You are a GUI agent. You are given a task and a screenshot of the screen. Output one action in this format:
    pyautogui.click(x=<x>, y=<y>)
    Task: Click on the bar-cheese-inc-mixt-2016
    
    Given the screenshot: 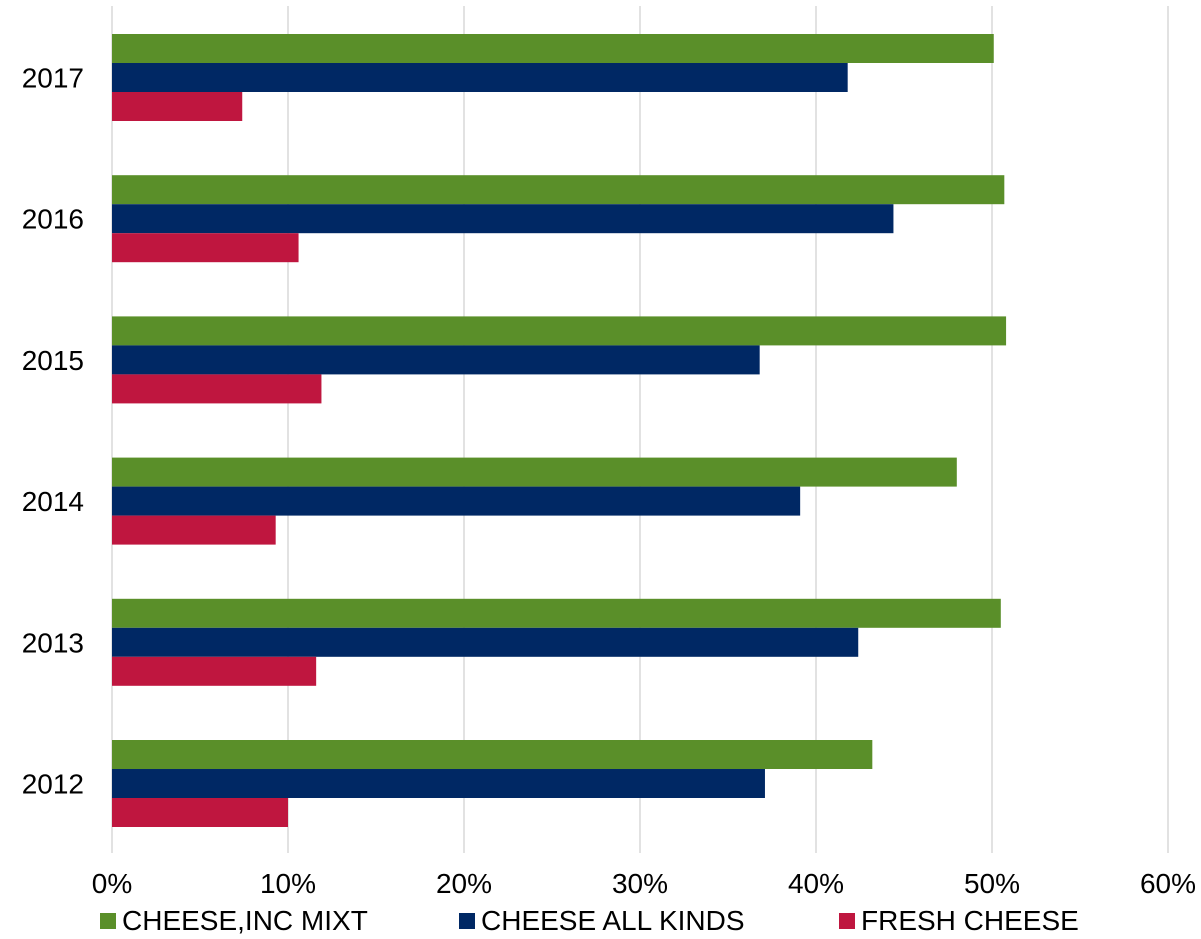 What is the action you would take?
    pyautogui.click(x=558, y=190)
    